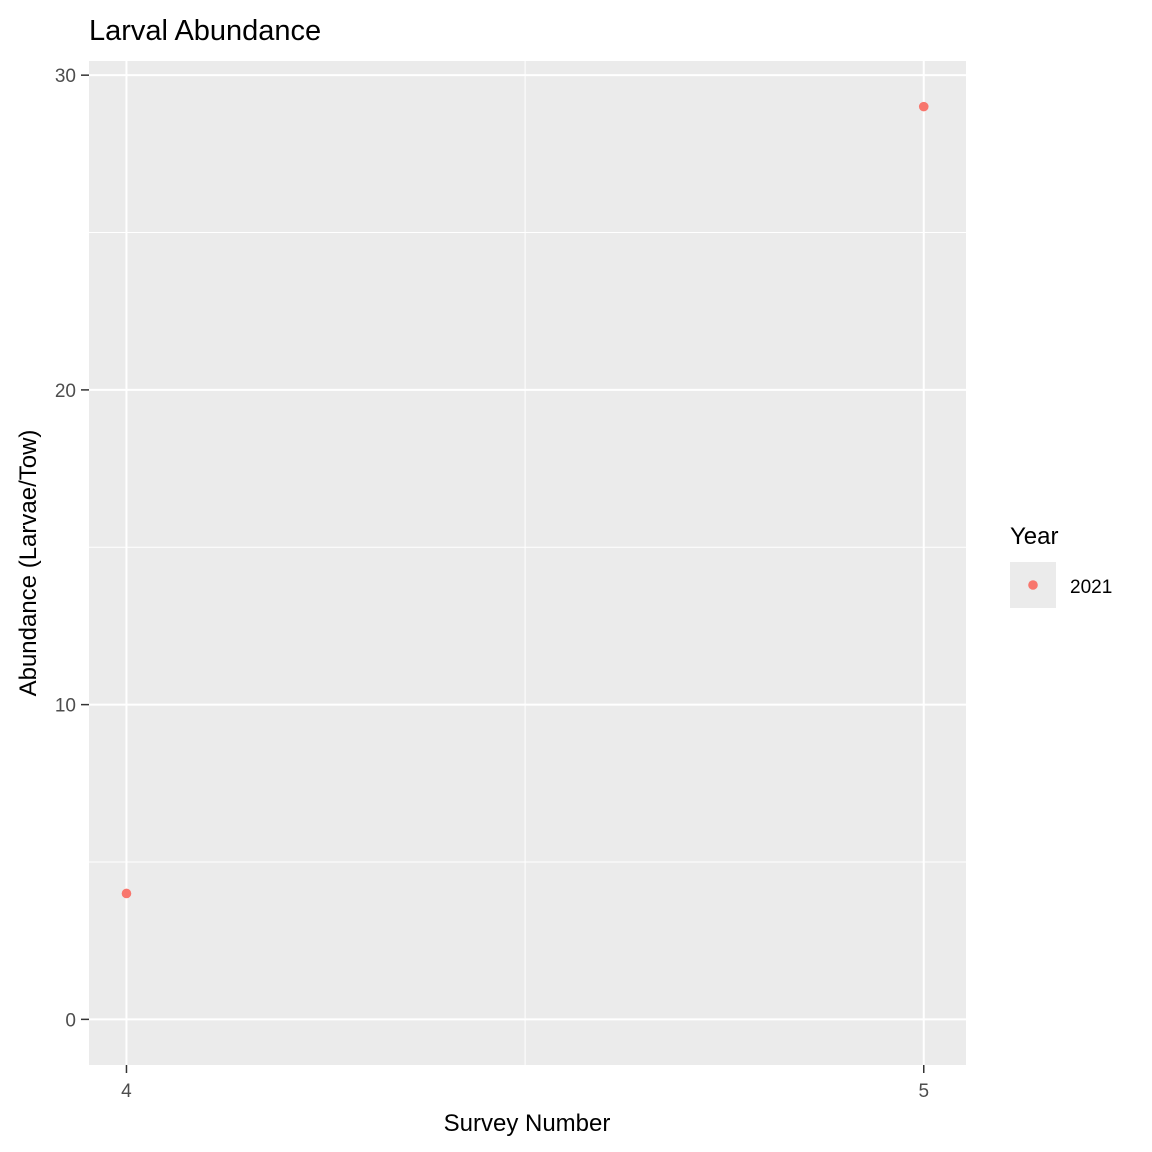  What do you see at coordinates (70, 1020) in the screenshot?
I see `y-tick-label: 0` at bounding box center [70, 1020].